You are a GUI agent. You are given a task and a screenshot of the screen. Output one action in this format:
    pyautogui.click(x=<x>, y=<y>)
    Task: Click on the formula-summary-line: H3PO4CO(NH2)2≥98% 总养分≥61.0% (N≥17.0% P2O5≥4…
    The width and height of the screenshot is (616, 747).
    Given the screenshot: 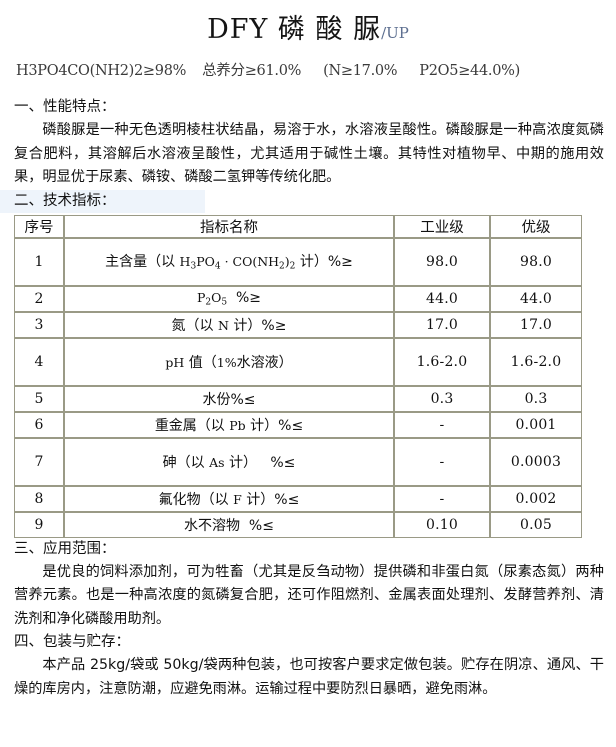 What is the action you would take?
    pyautogui.click(x=308, y=69)
    